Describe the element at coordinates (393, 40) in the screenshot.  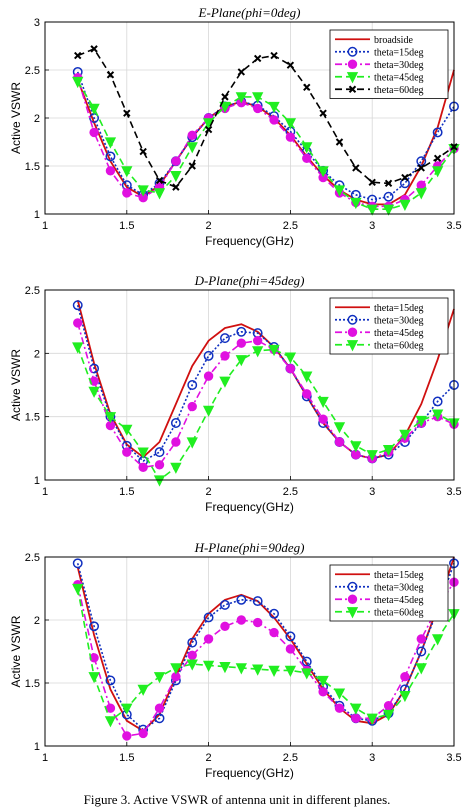
I see `legend-label: broadside` at that location.